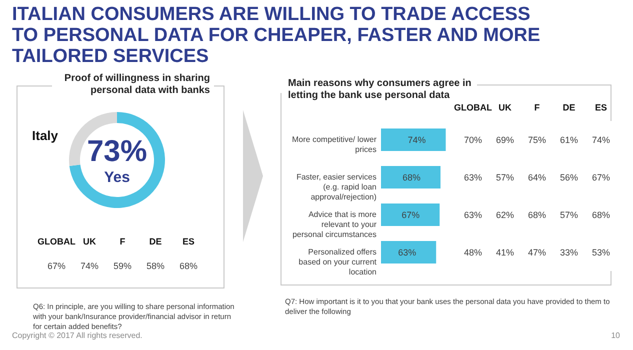  Describe the element at coordinates (569, 252) in the screenshot. I see `text: 33%` at that location.